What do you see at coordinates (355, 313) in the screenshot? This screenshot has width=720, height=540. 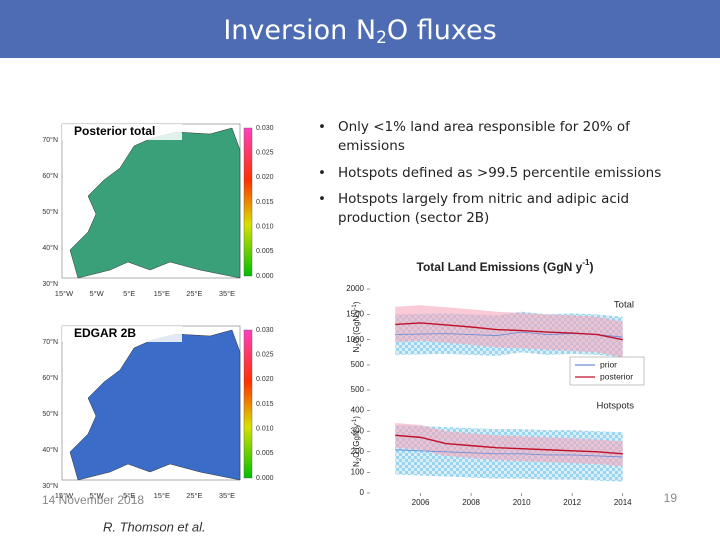 I see `y-tick-label: 1500` at bounding box center [355, 313].